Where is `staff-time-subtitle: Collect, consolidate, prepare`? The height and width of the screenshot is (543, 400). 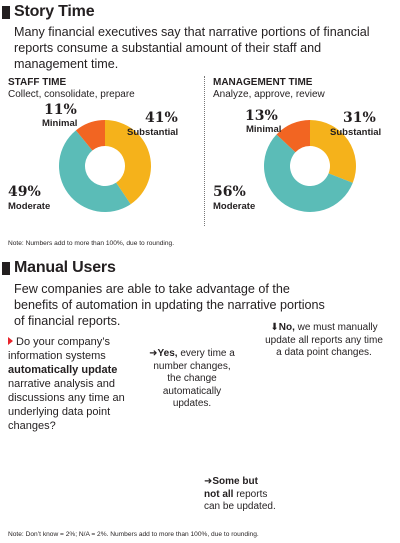 staff-time-subtitle: Collect, consolidate, prepare is located at coordinates (71, 94).